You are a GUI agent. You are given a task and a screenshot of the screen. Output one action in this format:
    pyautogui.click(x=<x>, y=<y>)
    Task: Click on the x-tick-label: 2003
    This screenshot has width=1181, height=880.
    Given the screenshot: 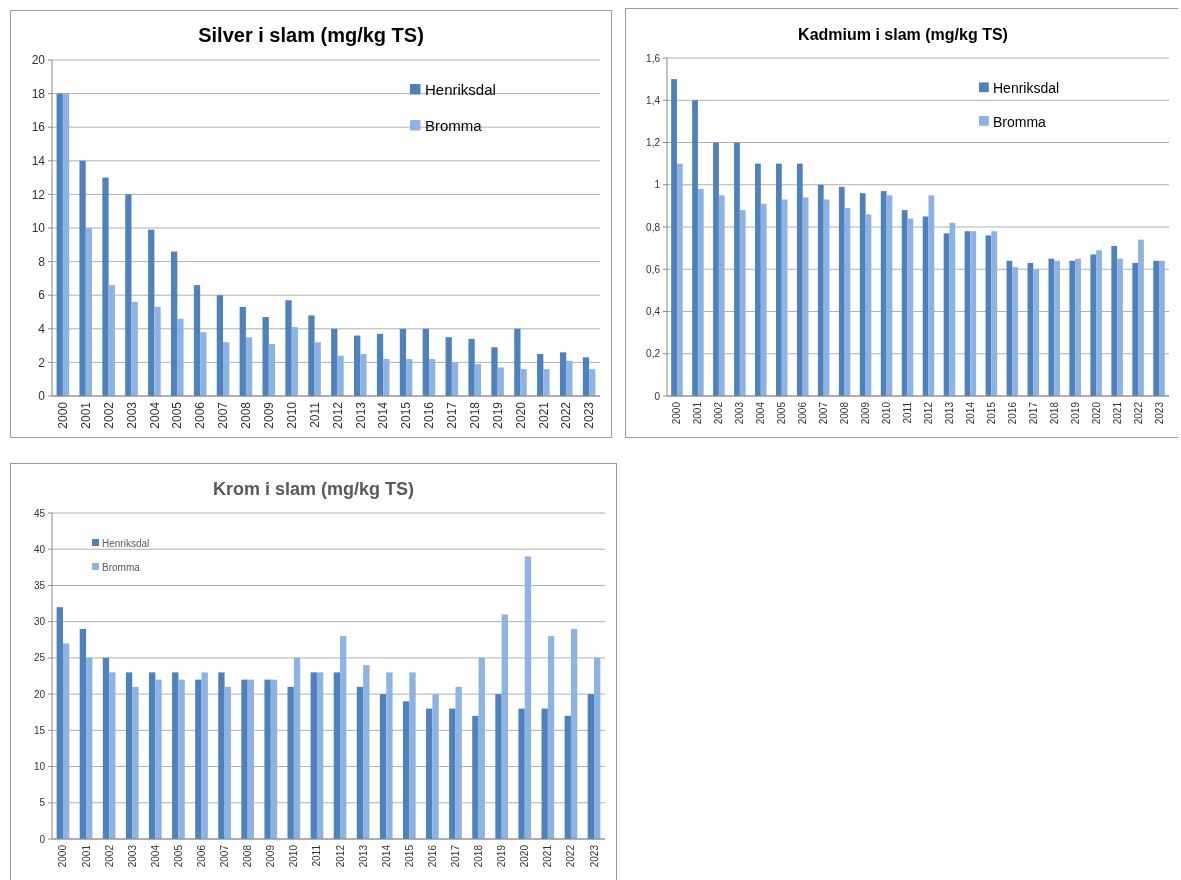 What is the action you would take?
    pyautogui.click(x=132, y=856)
    